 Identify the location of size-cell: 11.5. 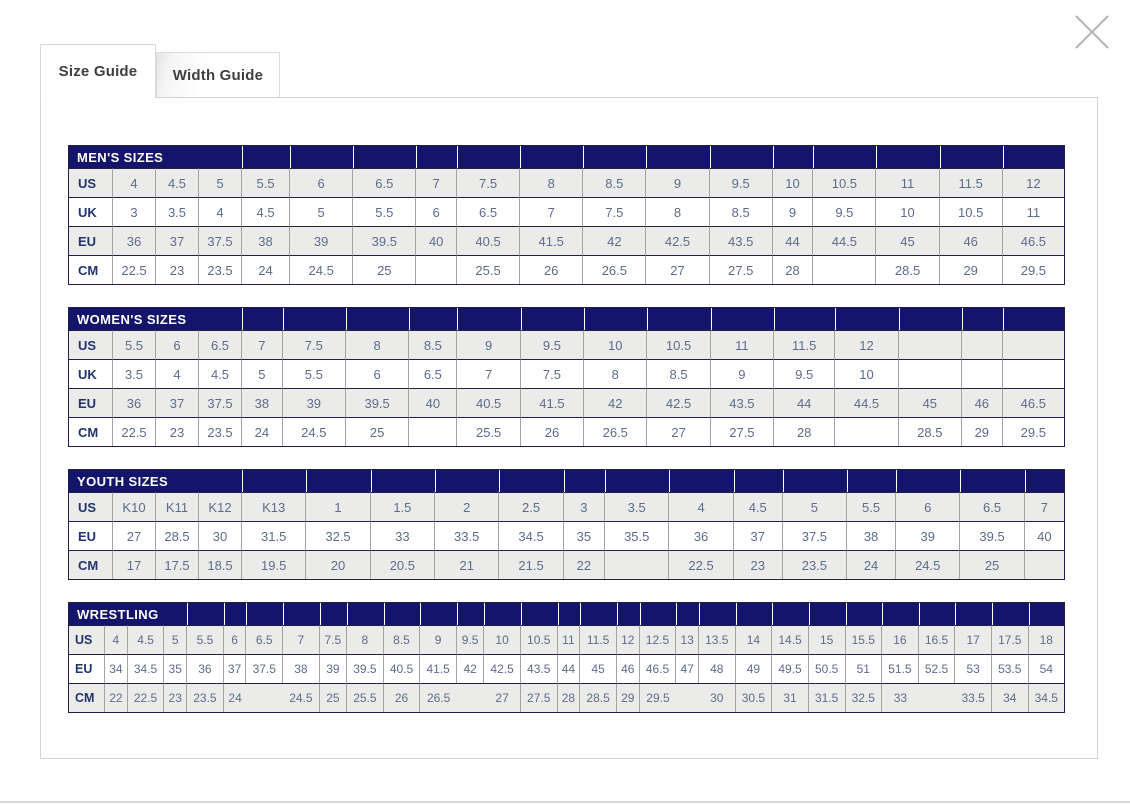
(598, 639).